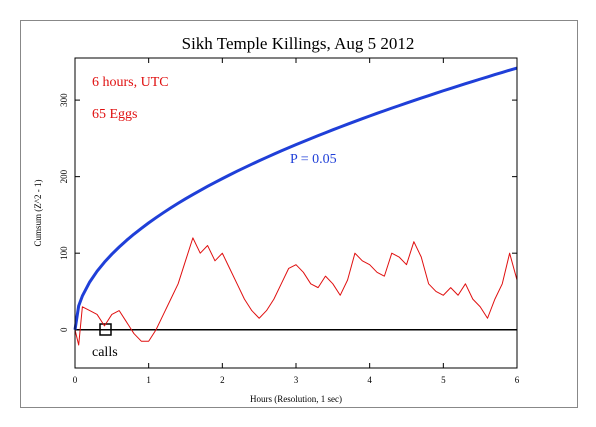 The height and width of the screenshot is (427, 596). I want to click on y-tick-label: 100, so click(64, 253).